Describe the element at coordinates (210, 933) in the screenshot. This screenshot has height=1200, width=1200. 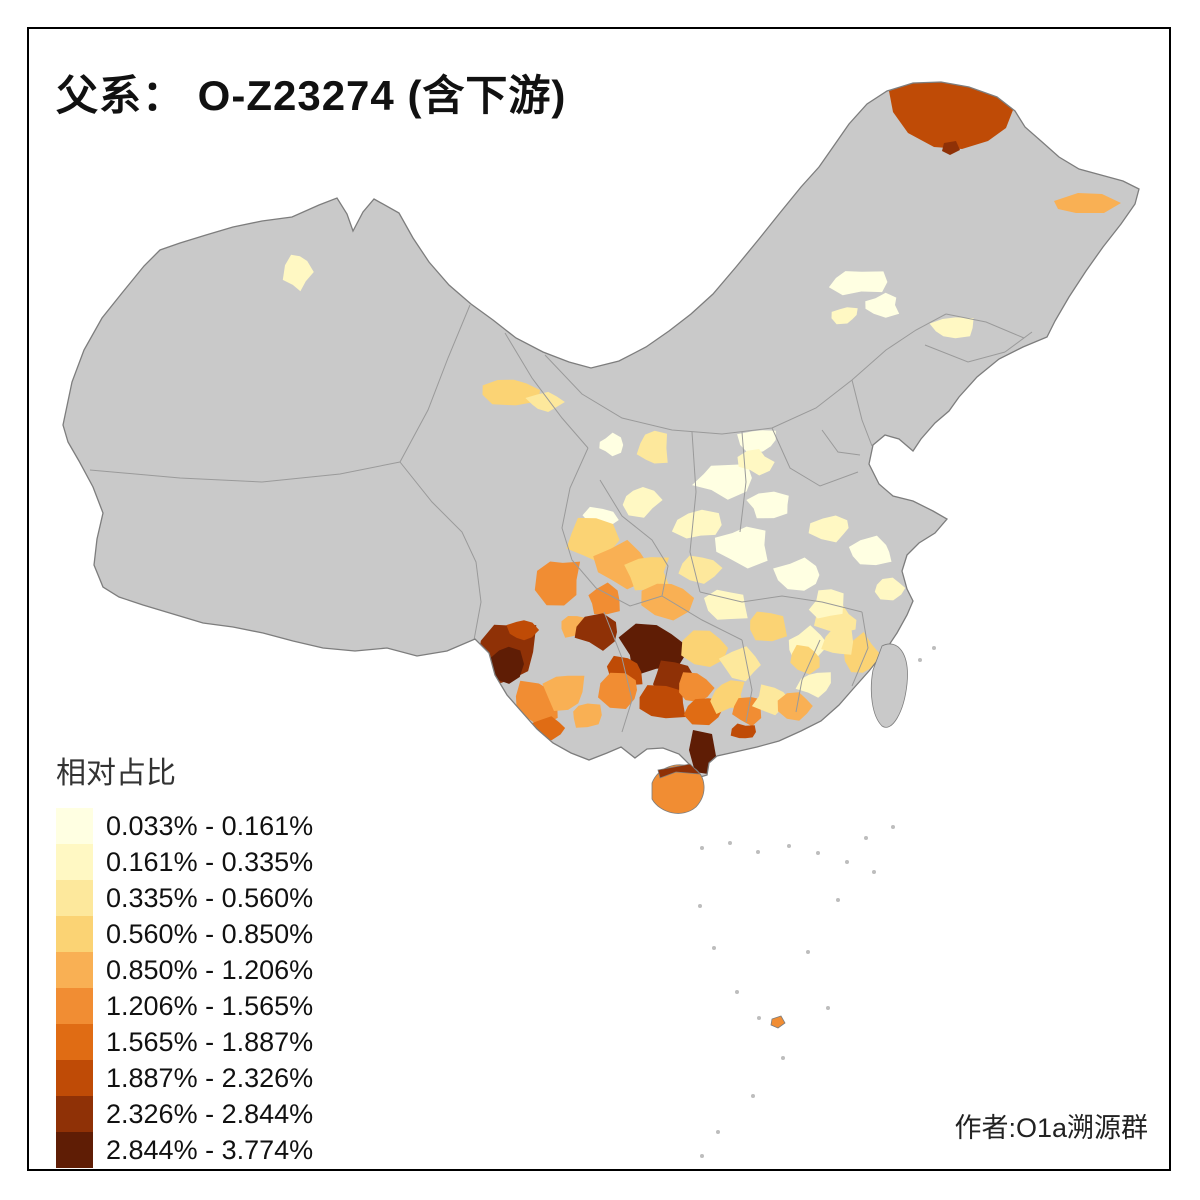
I see `legend-label: 0.560% - 0.850%` at that location.